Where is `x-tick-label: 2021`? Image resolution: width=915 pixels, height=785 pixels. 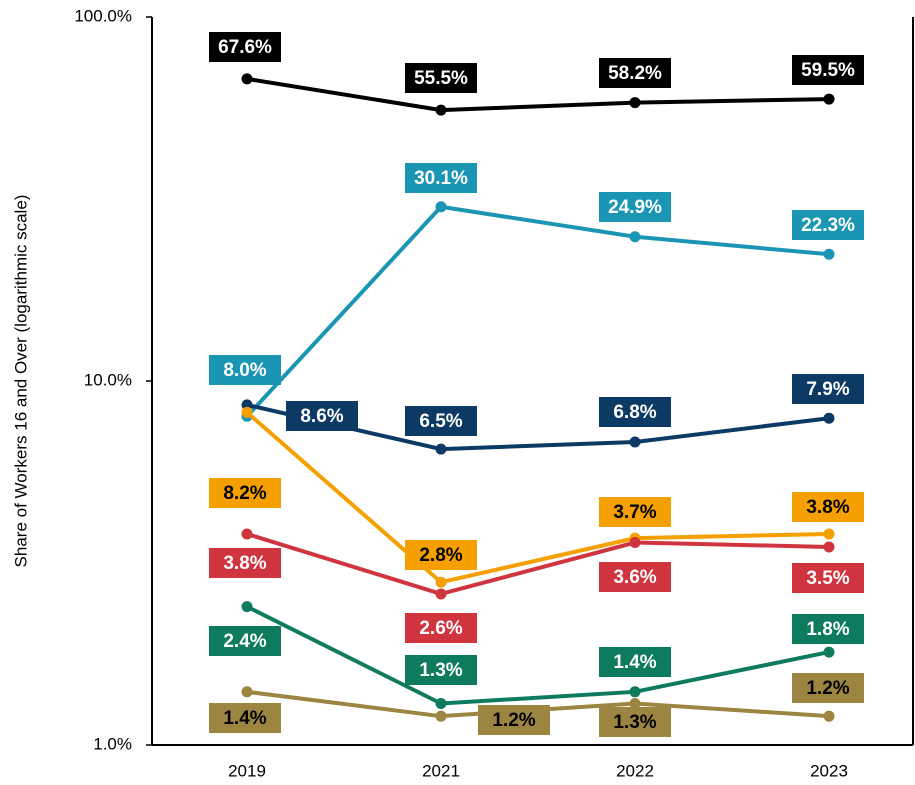 x-tick-label: 2021 is located at coordinates (441, 770).